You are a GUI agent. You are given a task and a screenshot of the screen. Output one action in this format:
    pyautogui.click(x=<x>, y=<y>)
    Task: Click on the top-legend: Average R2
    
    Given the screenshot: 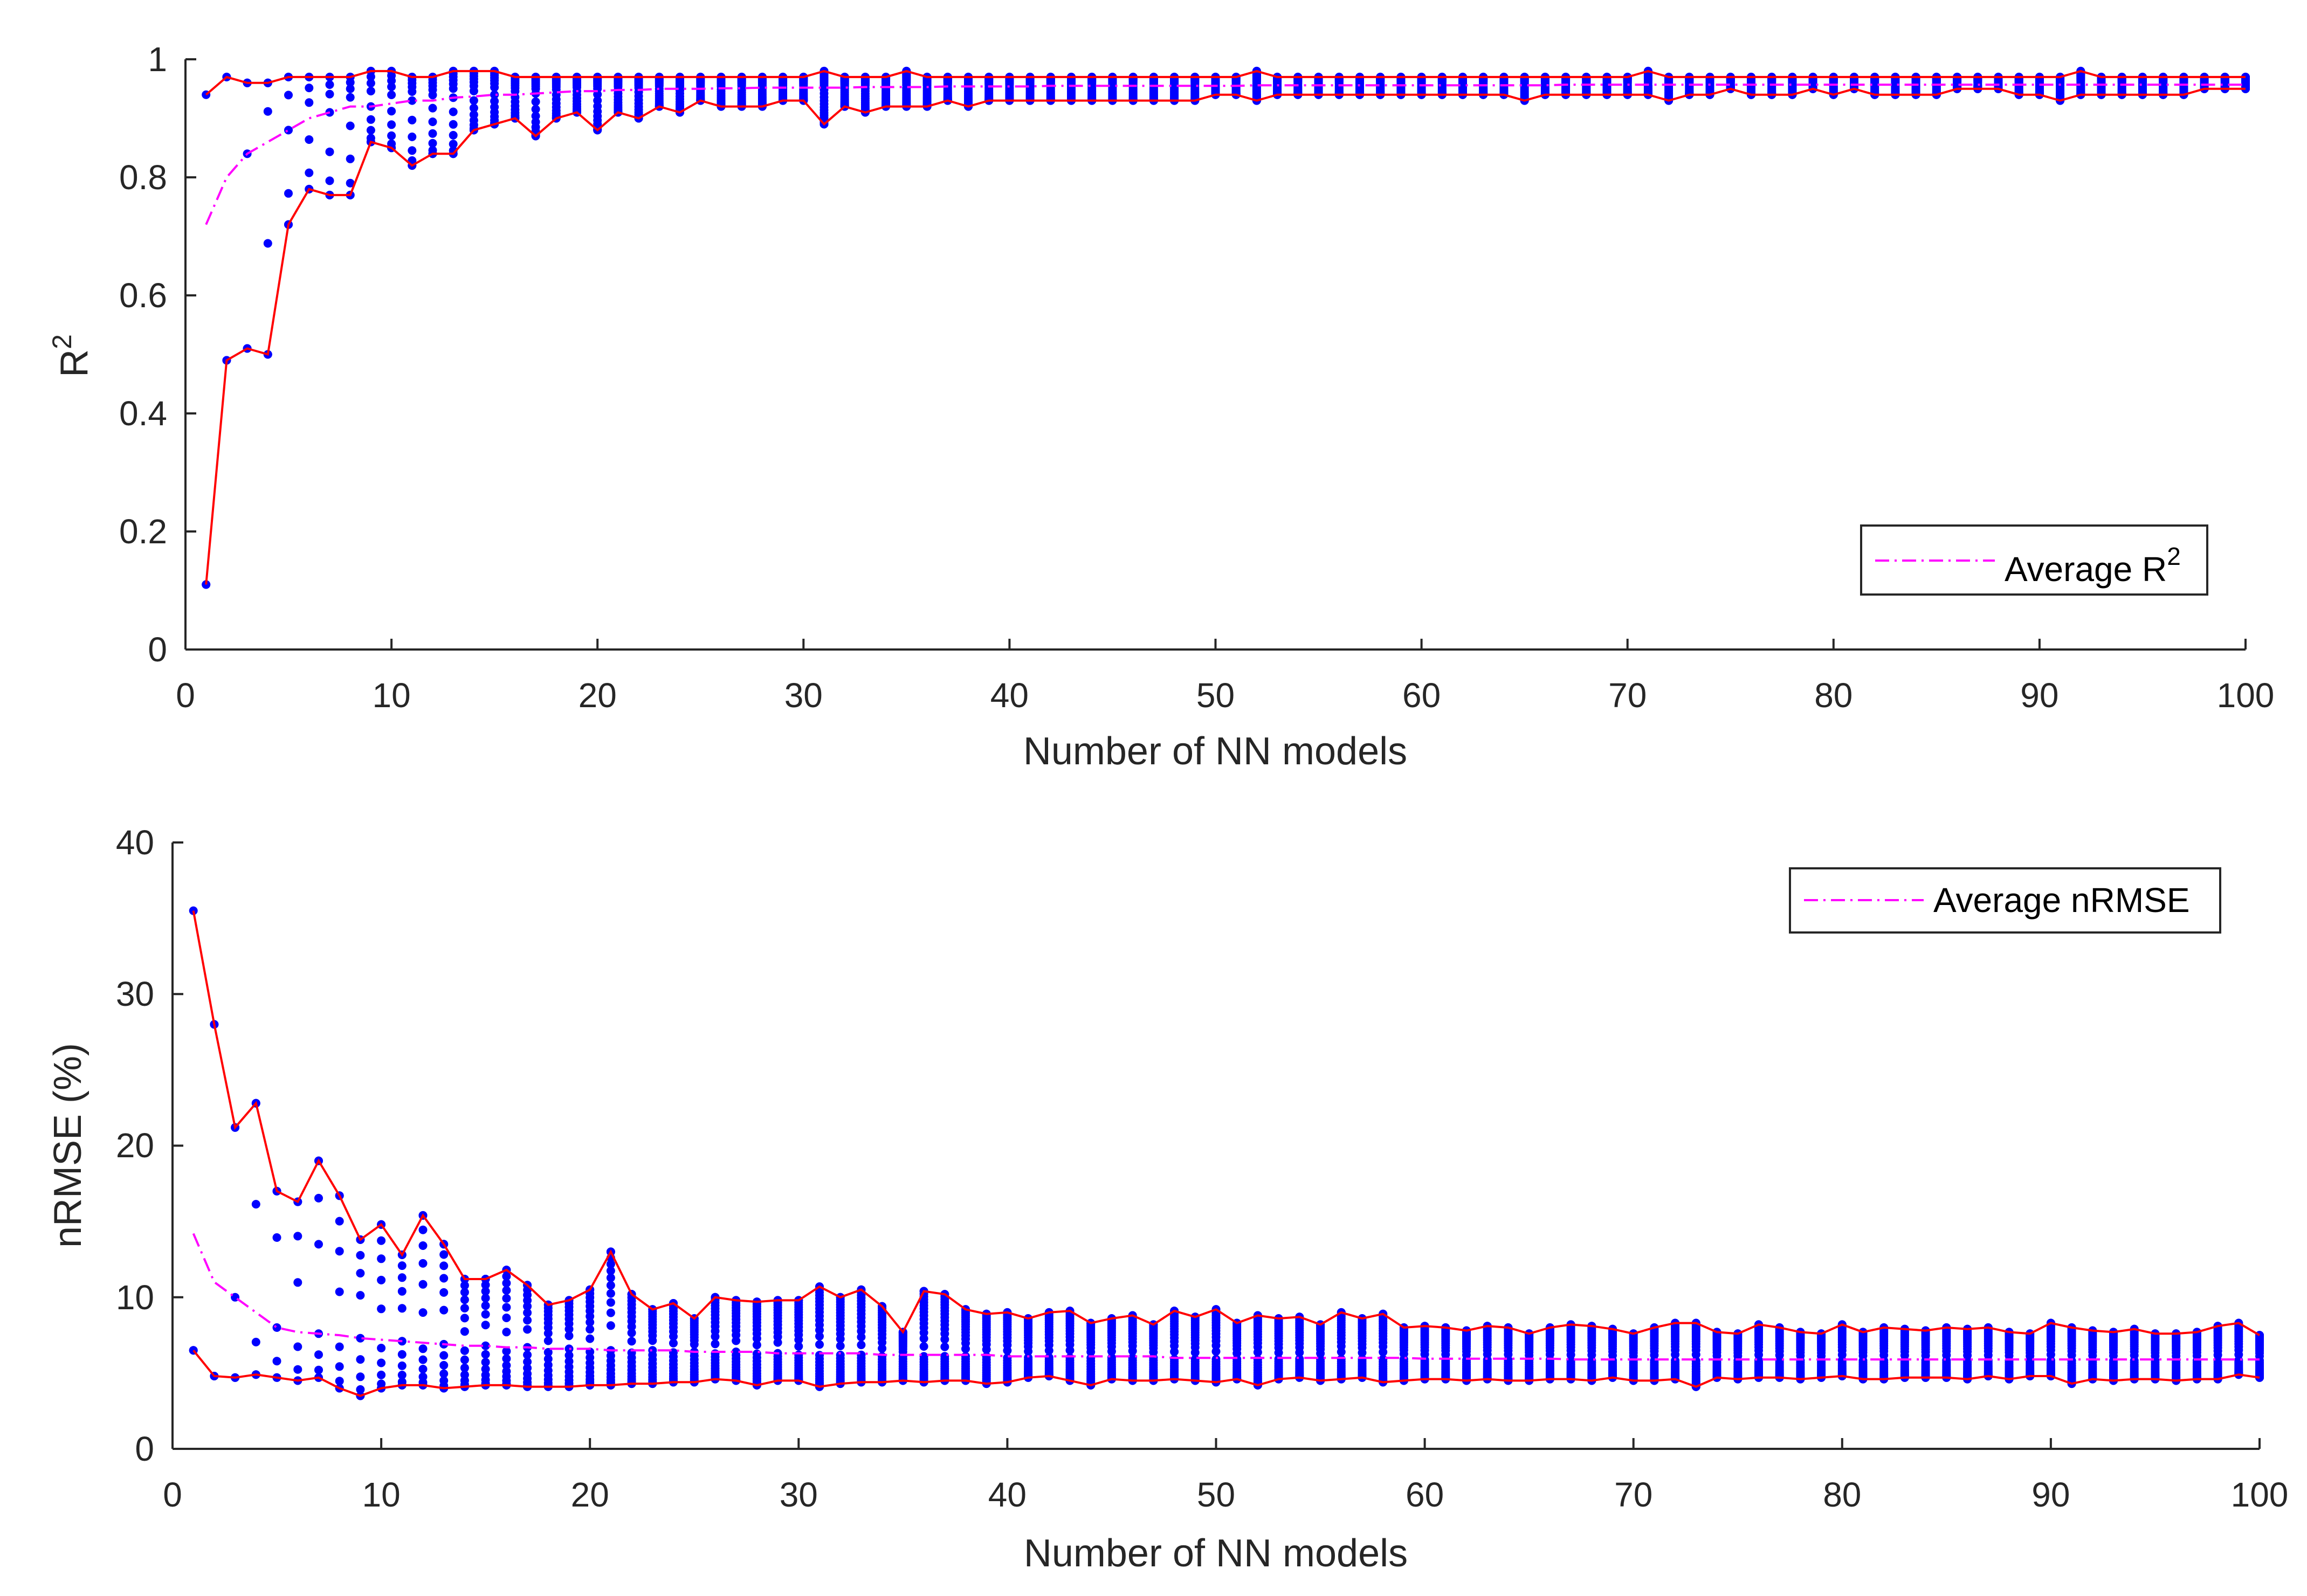 What is the action you would take?
    pyautogui.click(x=2034, y=560)
    